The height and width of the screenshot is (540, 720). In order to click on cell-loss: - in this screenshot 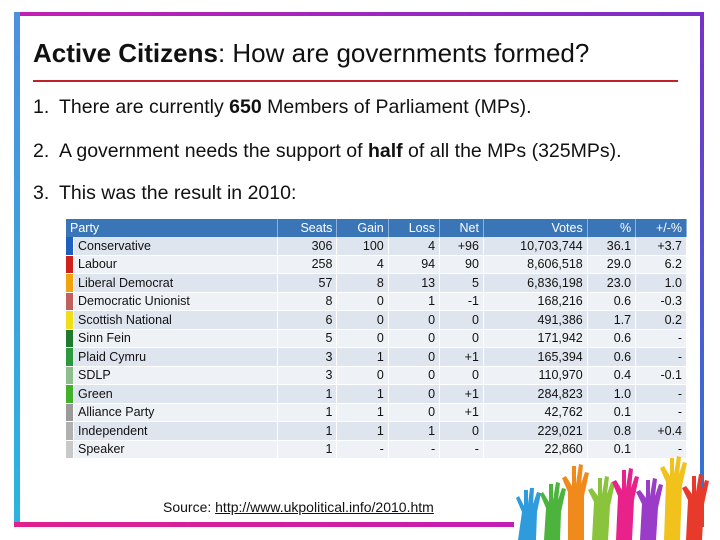, I will do `click(414, 449)`.